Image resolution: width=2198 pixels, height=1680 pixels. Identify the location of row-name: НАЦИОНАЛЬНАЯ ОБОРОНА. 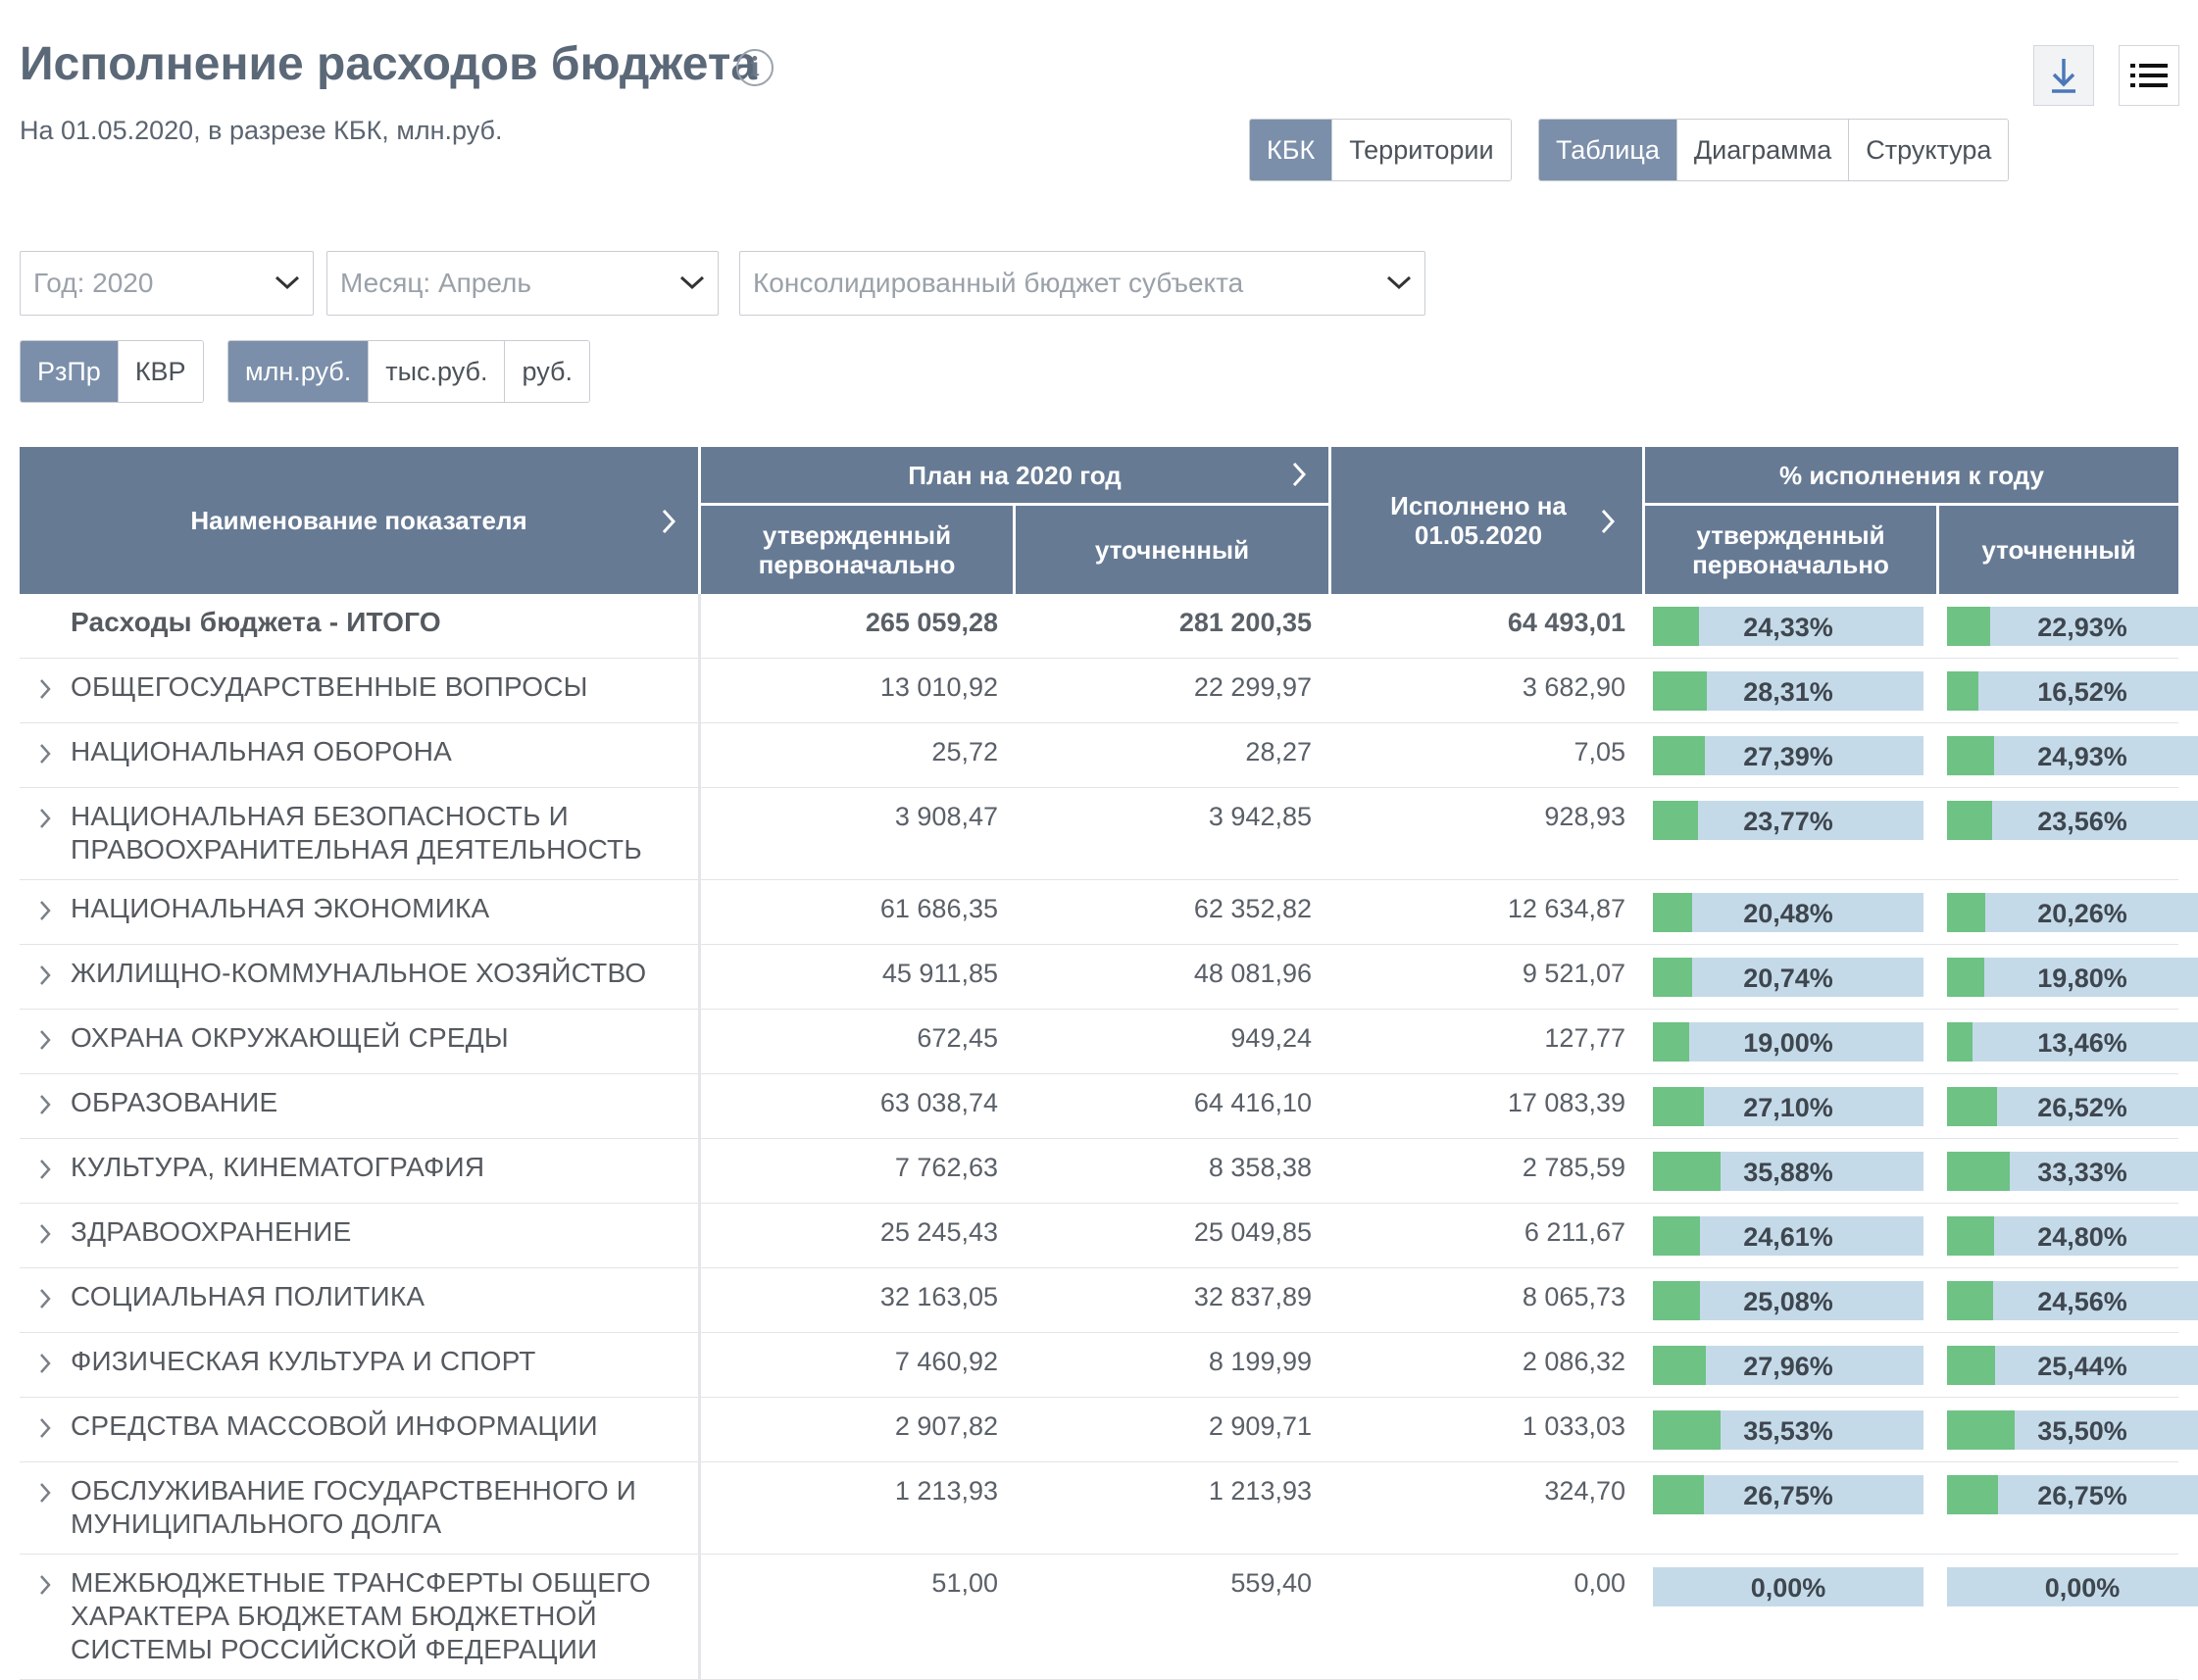
(262, 751).